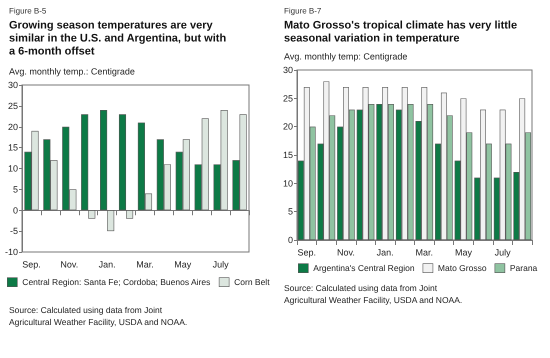 The height and width of the screenshot is (358, 550). What do you see at coordinates (346, 57) in the screenshot?
I see `y-axis-title: Avg. monthly temp: Centigrade` at bounding box center [346, 57].